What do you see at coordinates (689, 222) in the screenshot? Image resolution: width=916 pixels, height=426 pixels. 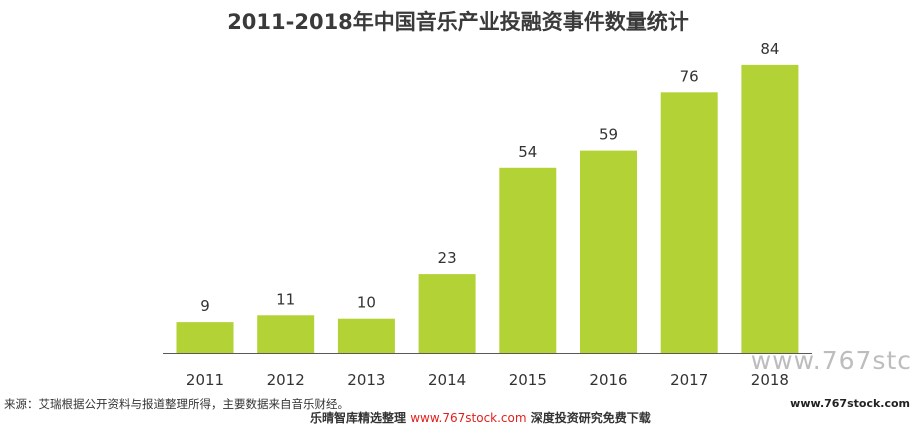 I see `bar-2017` at bounding box center [689, 222].